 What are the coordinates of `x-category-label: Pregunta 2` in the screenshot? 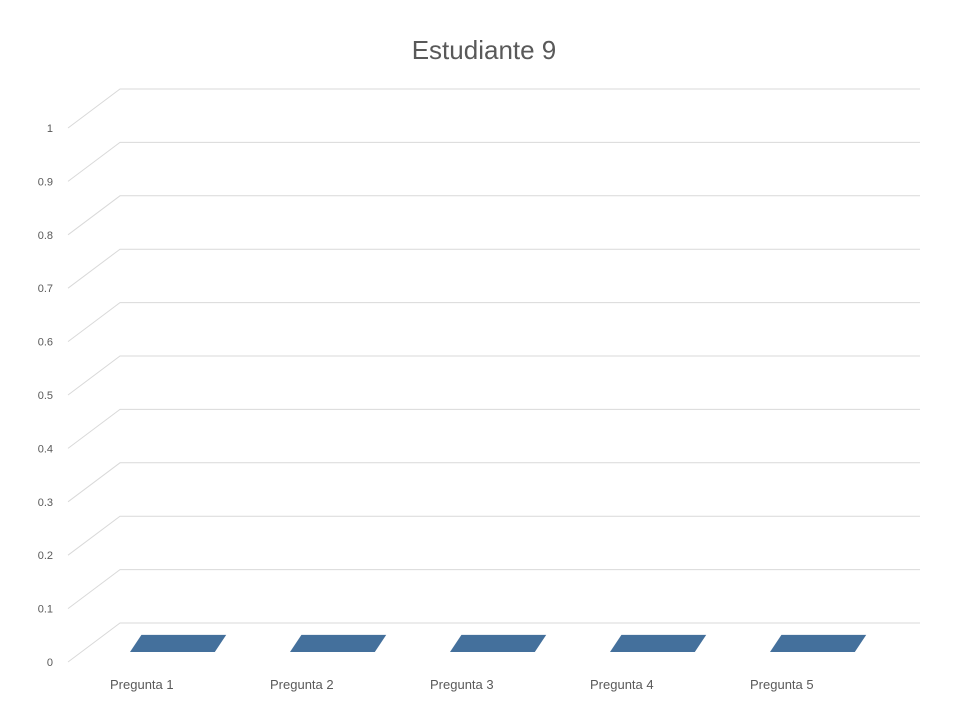 It's located at (302, 684).